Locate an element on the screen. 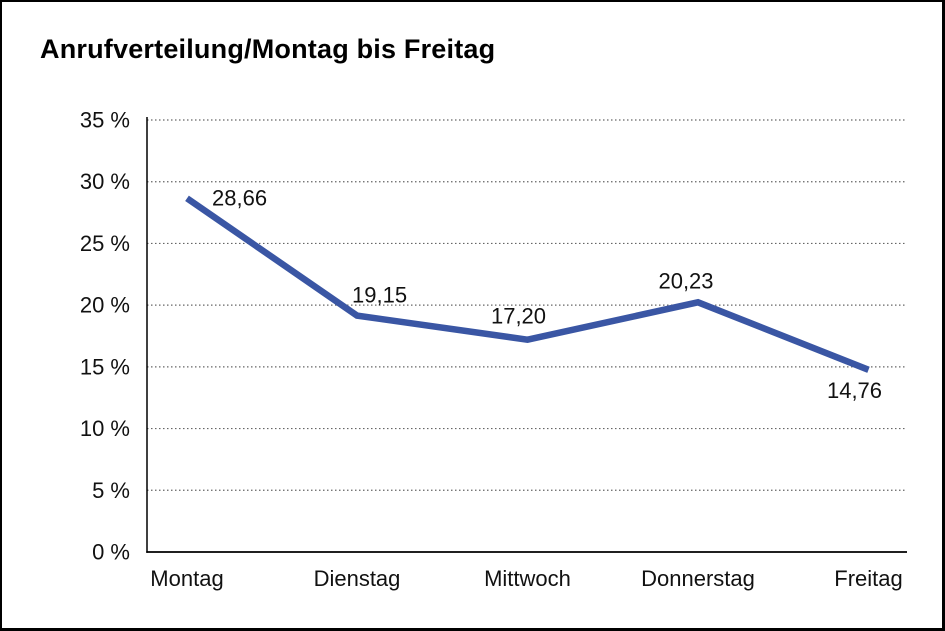 This screenshot has width=945, height=631. x-category-label: Donnerstag is located at coordinates (698, 578).